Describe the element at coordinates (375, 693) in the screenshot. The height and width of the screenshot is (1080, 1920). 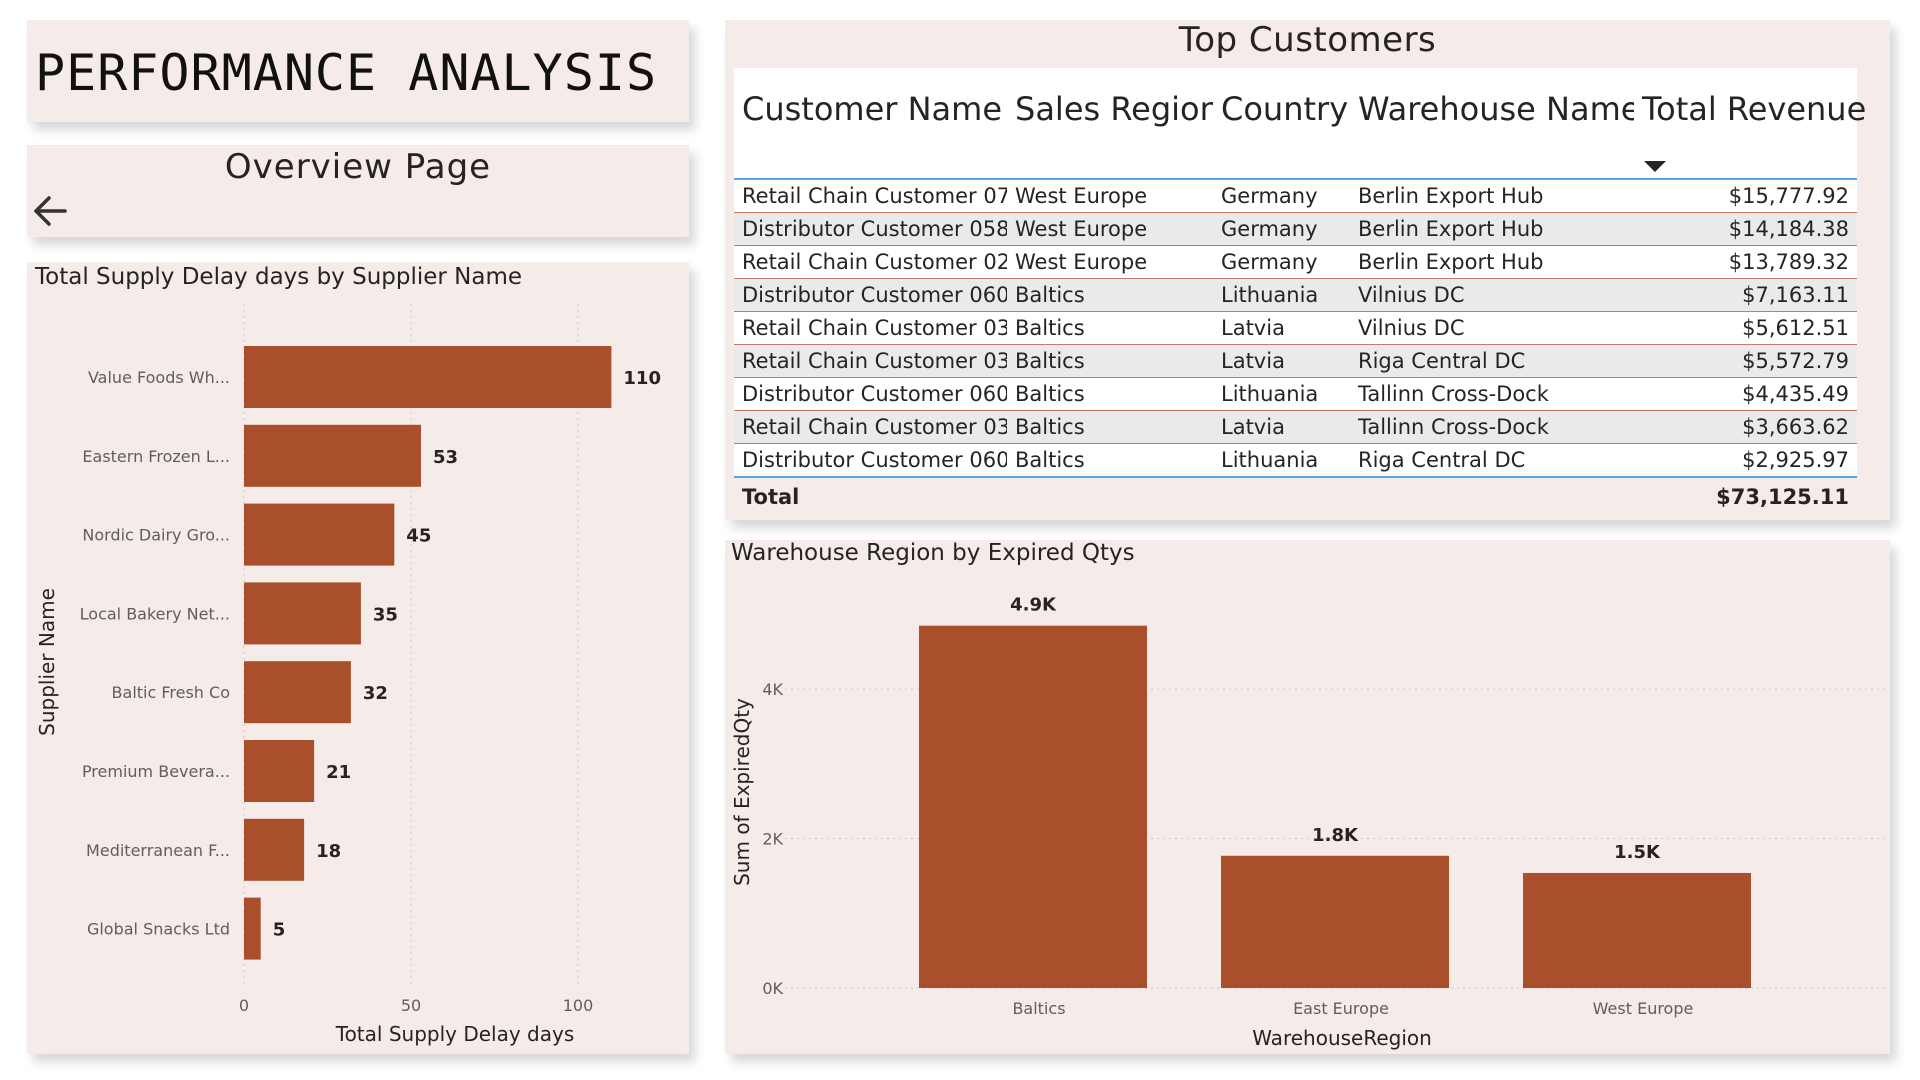
I see `data-label: 32` at that location.